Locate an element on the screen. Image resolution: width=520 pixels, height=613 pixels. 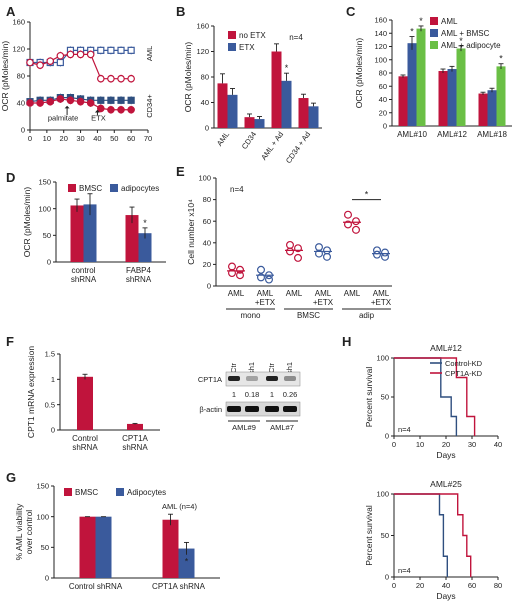
panel-b-y-tick-label: 40 is located at coordinates (205, 102).